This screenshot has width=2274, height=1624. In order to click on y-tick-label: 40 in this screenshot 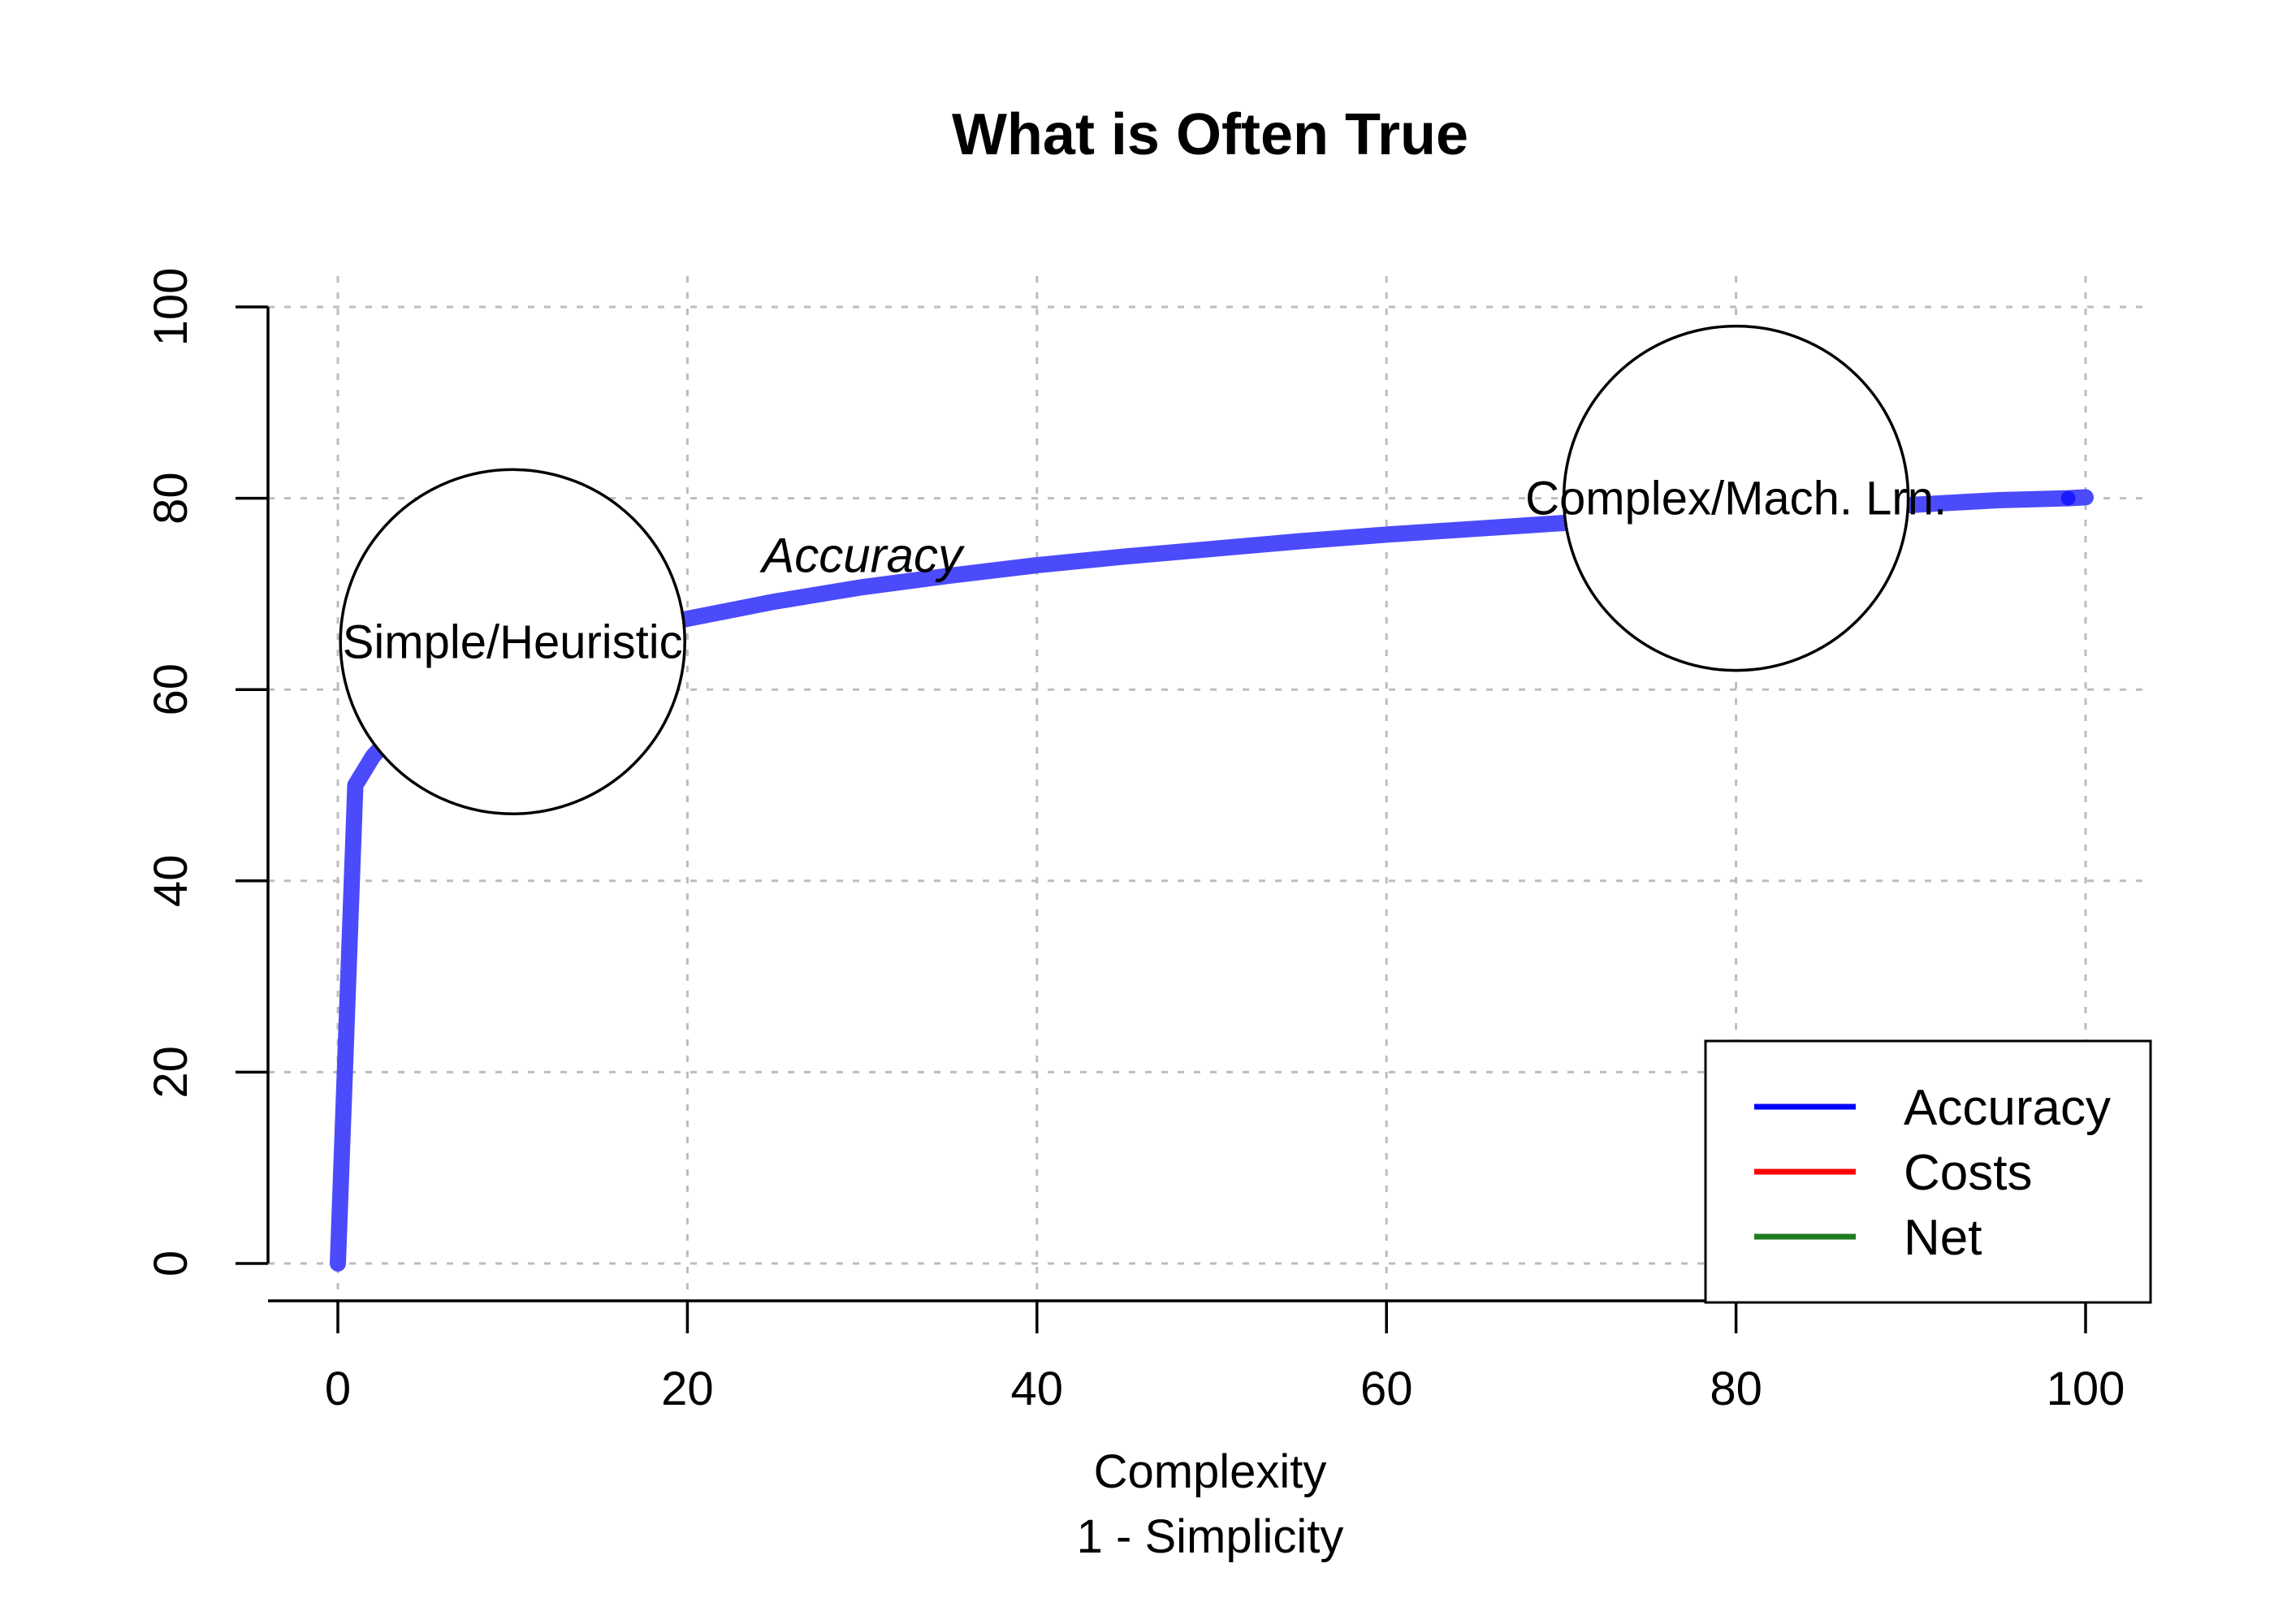, I will do `click(171, 882)`.